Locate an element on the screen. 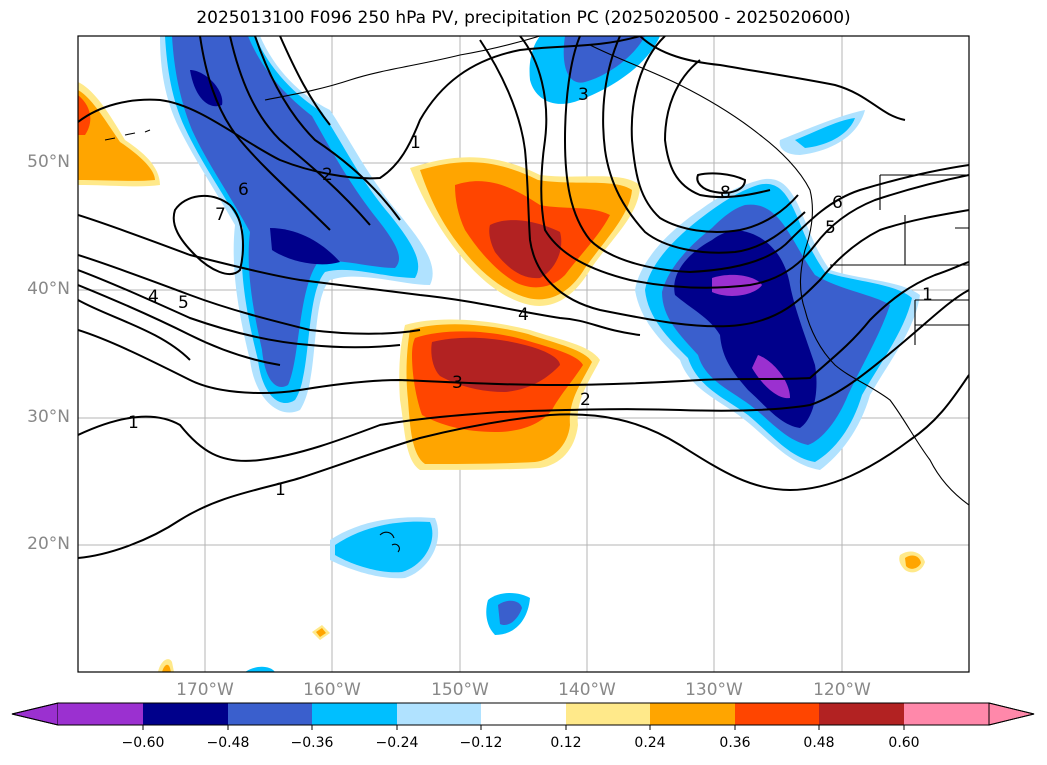  colorbar-tick-label: 0.12 is located at coordinates (566, 743).